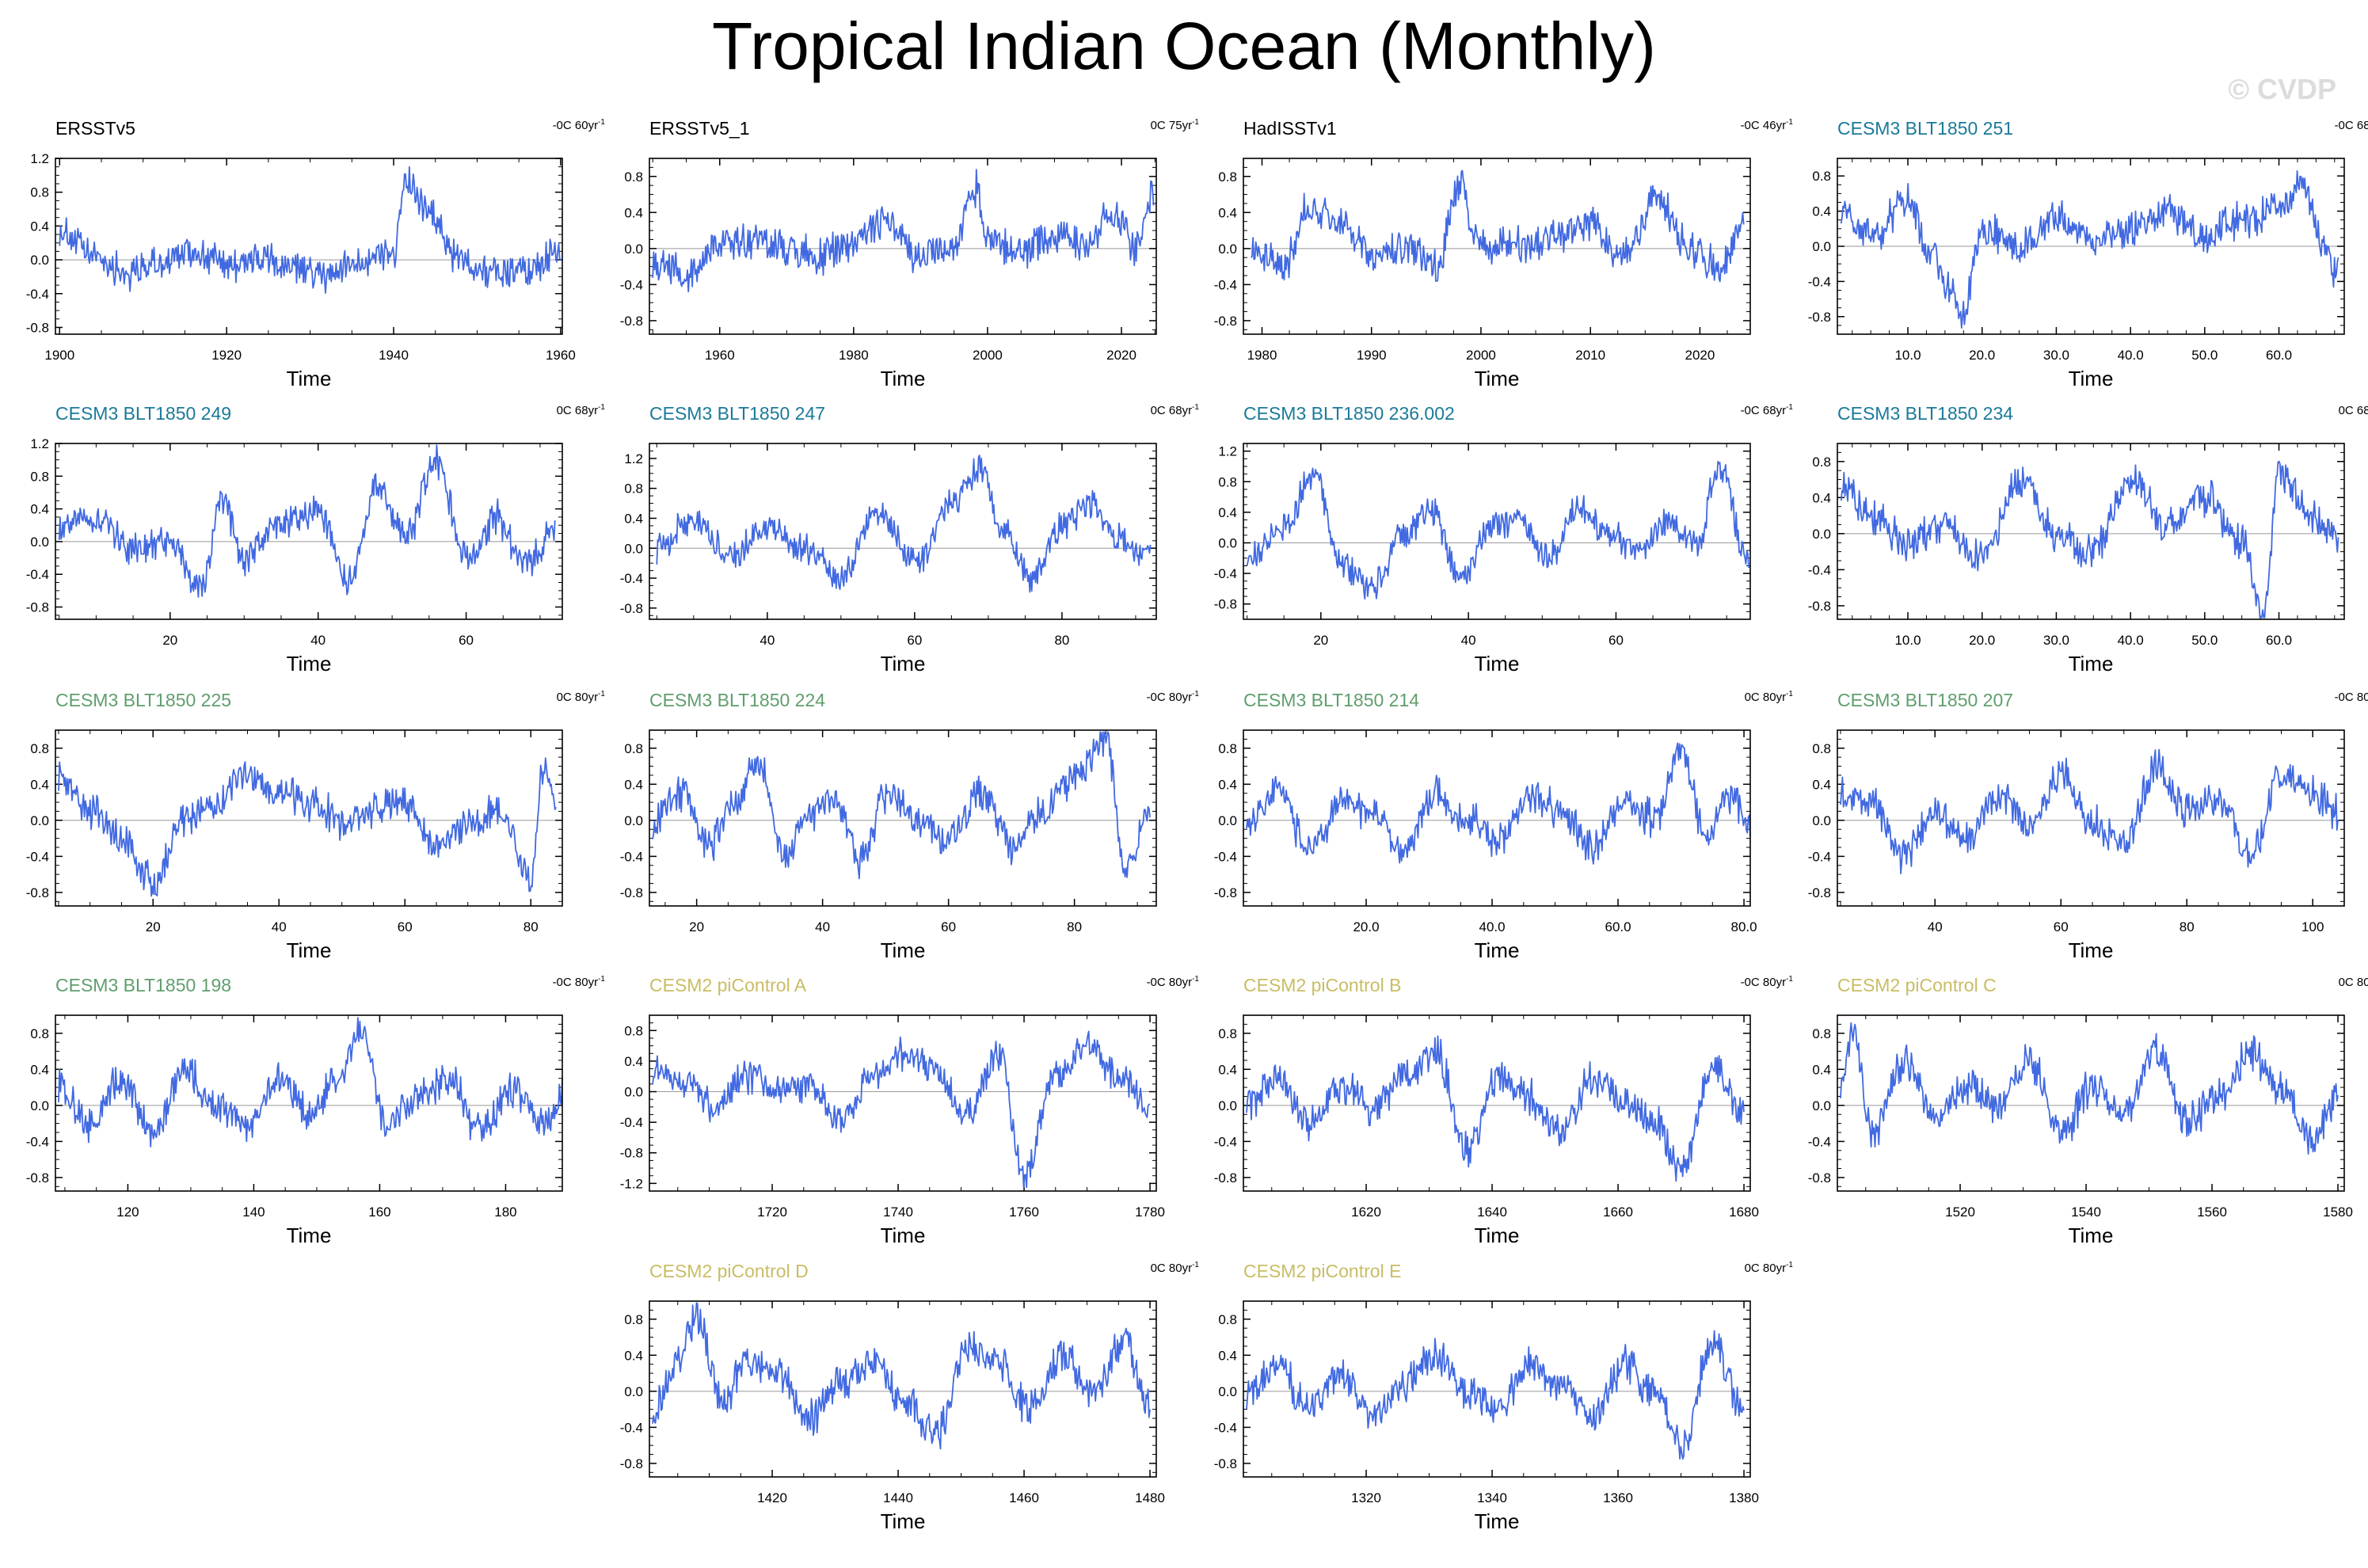  What do you see at coordinates (1227, 451) in the screenshot?
I see `y-tick-label: 1.2` at bounding box center [1227, 451].